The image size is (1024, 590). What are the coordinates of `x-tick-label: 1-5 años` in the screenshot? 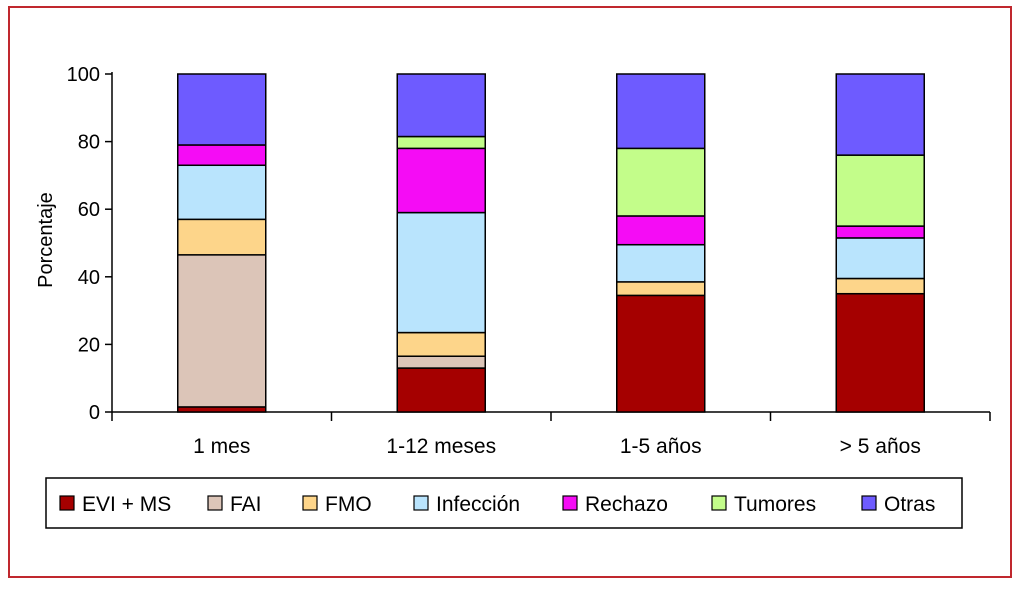 It's located at (661, 446).